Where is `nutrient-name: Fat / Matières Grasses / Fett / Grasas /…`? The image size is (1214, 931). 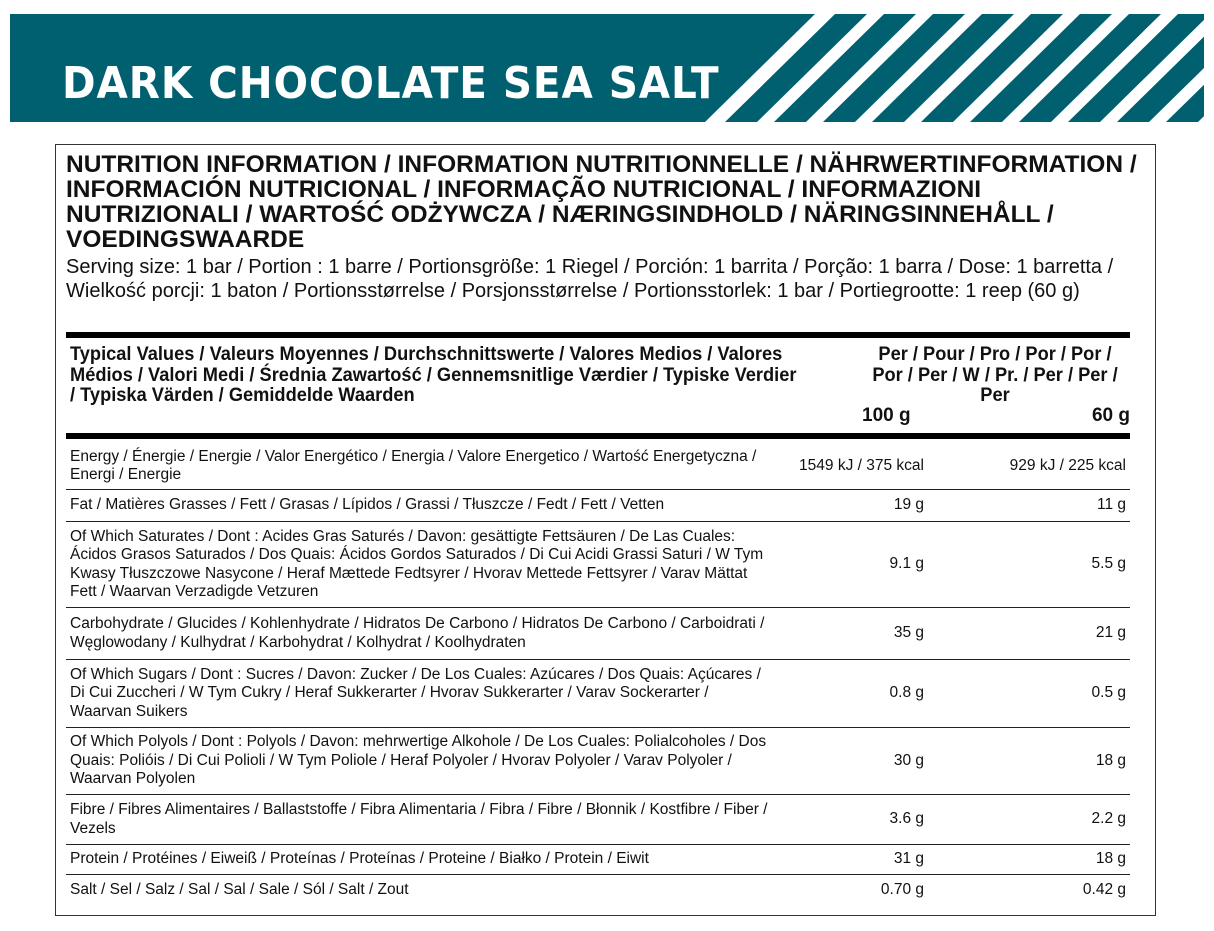 nutrient-name: Fat / Matières Grasses / Fett / Grasas /… is located at coordinates (367, 505).